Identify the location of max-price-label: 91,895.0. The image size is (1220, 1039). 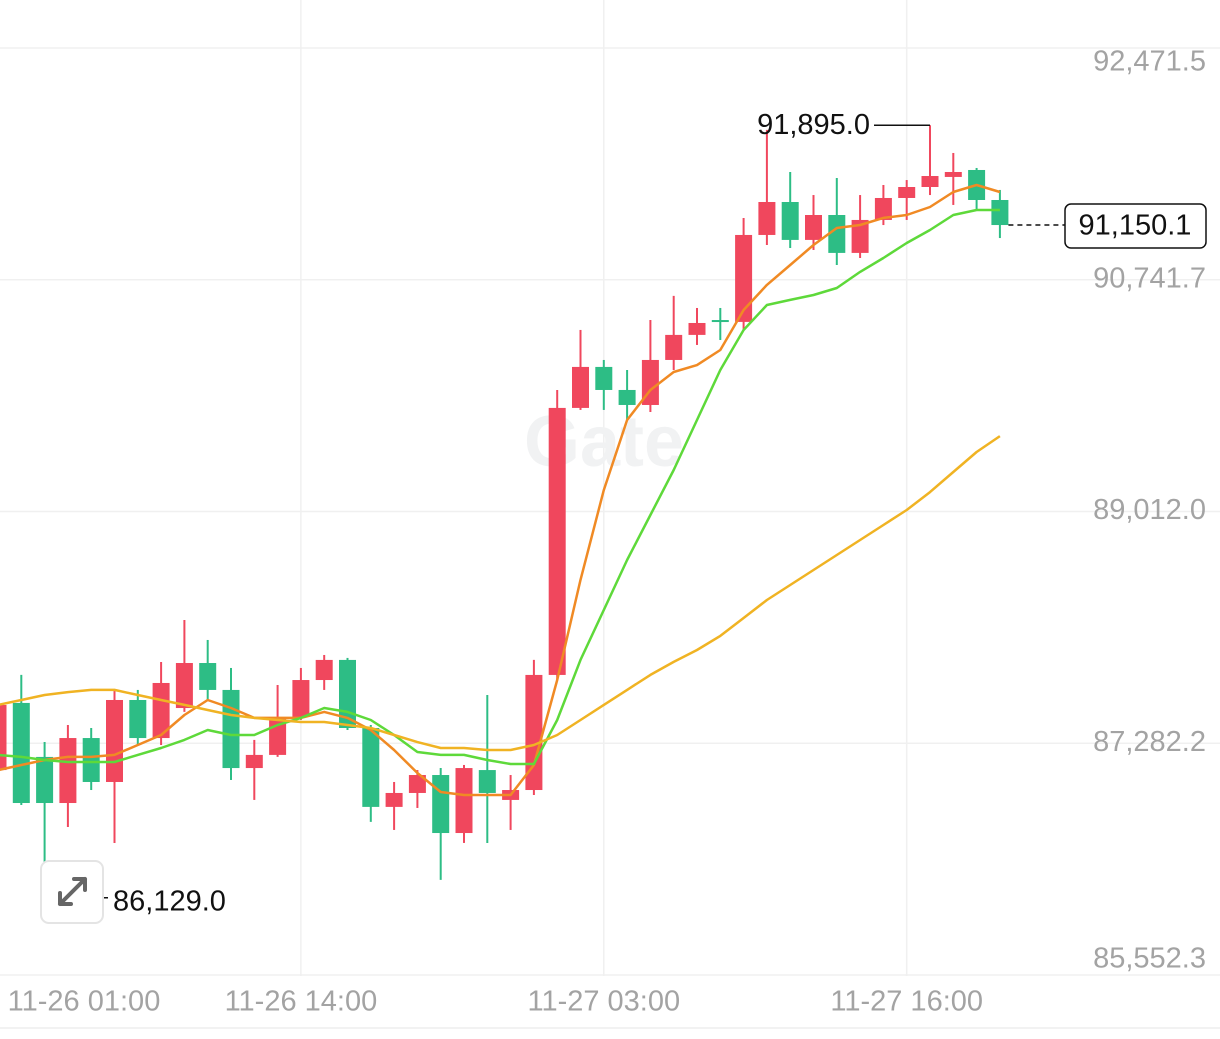
(813, 125).